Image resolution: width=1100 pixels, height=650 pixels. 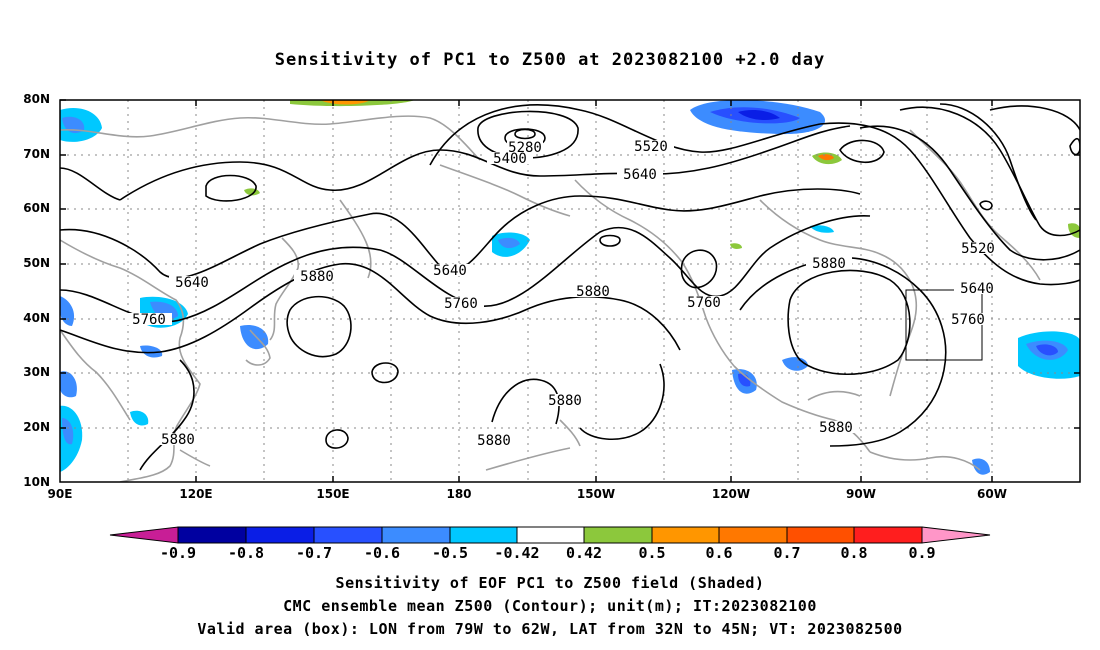 I want to click on lon-label-150w: 150W, so click(x=596, y=494).